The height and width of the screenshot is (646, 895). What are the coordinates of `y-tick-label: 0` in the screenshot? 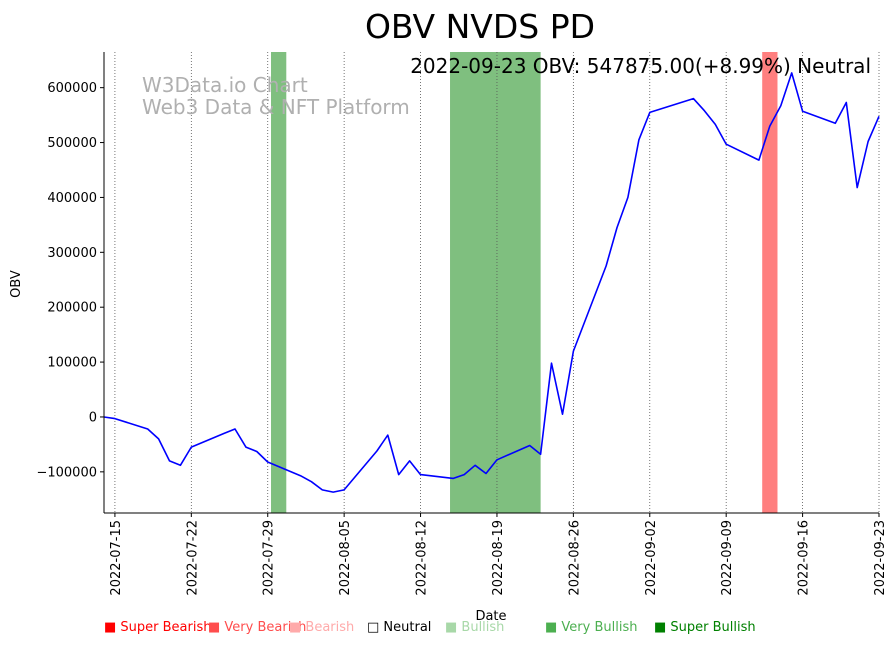 It's located at (93, 417).